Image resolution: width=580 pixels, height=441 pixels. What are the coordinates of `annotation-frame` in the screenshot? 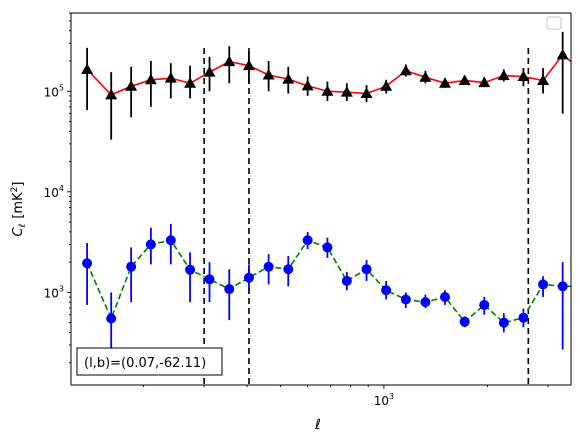 It's located at (149, 361).